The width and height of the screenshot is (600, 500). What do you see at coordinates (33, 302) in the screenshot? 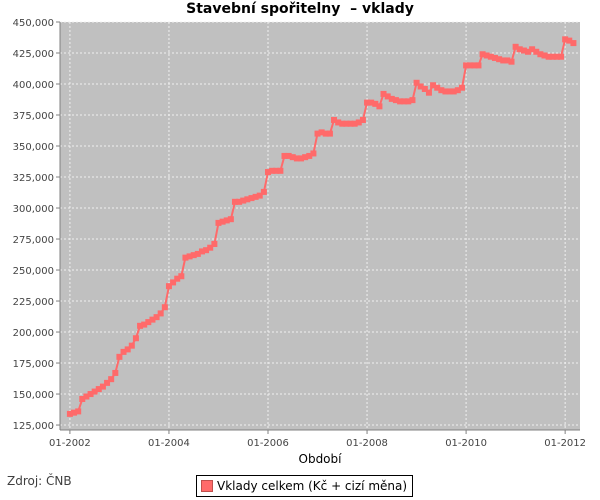
I see `y-tick-label: 225,000` at bounding box center [33, 302].